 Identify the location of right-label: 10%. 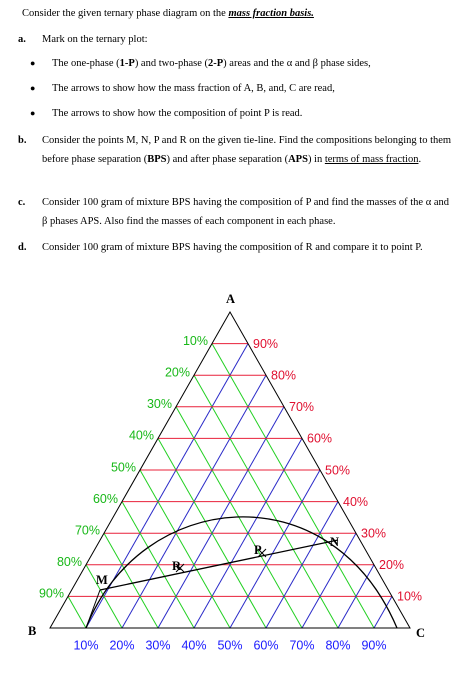
(409, 597).